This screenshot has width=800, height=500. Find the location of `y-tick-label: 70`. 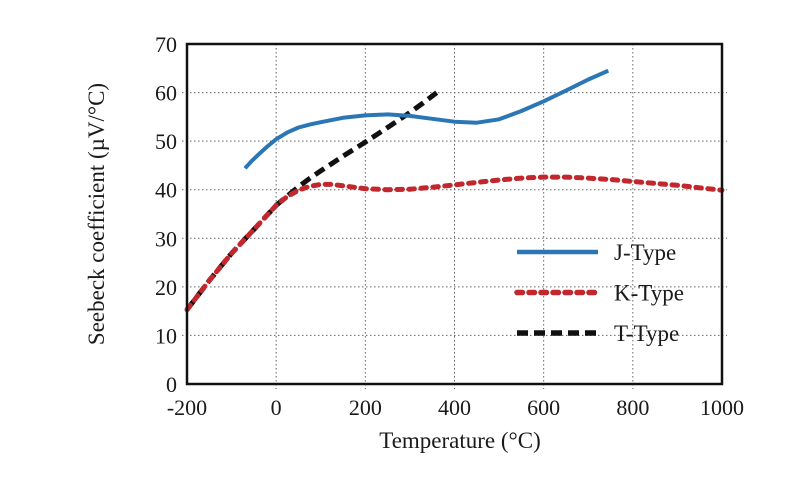

y-tick-label: 70 is located at coordinates (166, 44).